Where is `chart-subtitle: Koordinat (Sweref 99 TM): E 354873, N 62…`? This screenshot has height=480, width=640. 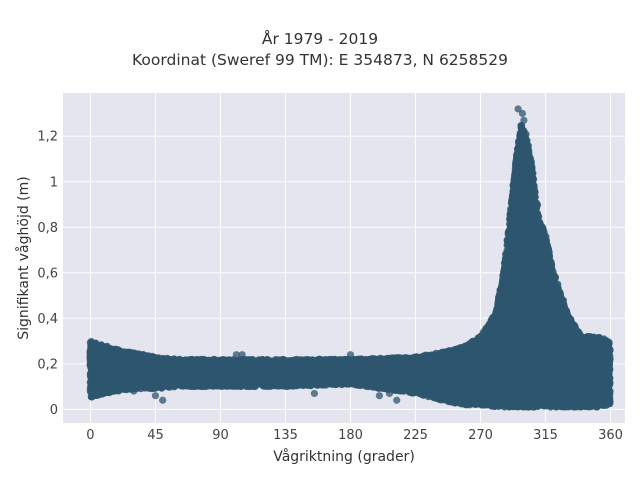
chart-subtitle: Koordinat (Sweref 99 TM): E 354873, N 62… is located at coordinates (320, 60).